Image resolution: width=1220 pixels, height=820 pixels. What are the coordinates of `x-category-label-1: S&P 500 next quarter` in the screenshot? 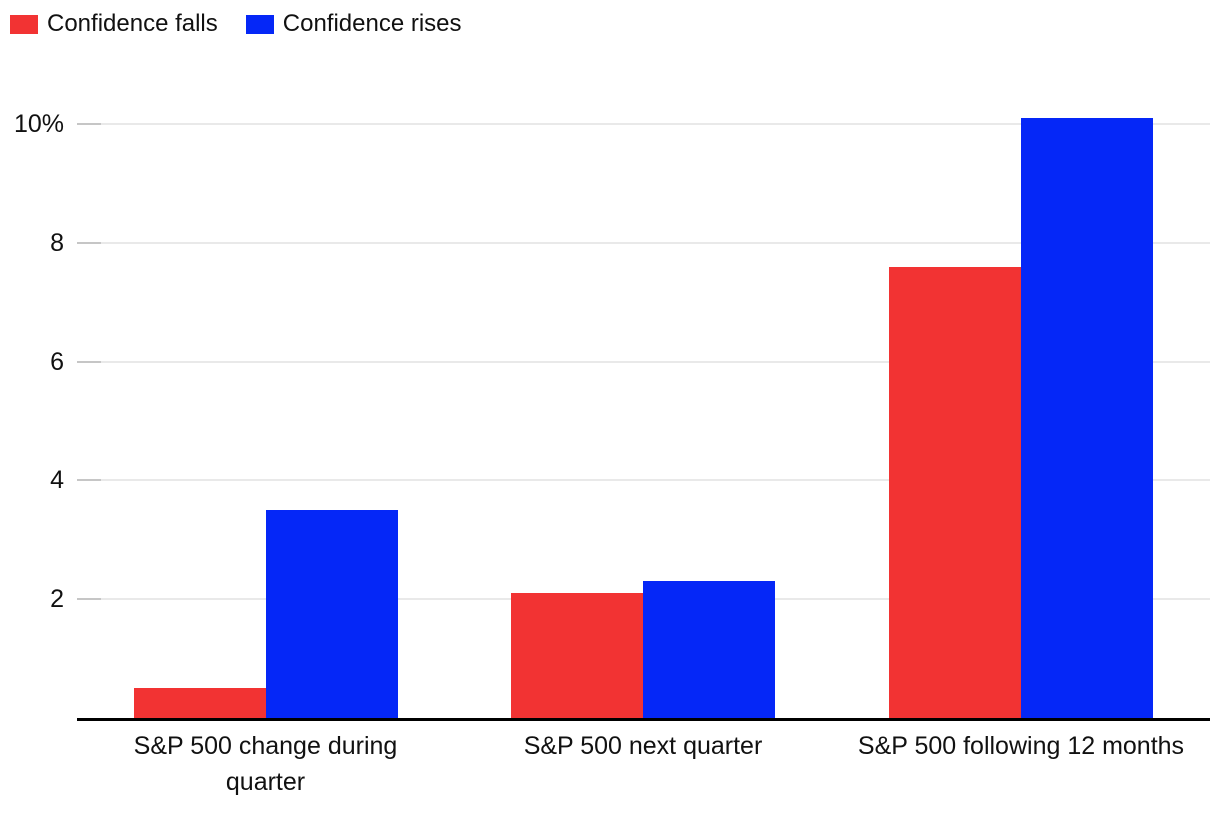 It's located at (643, 746).